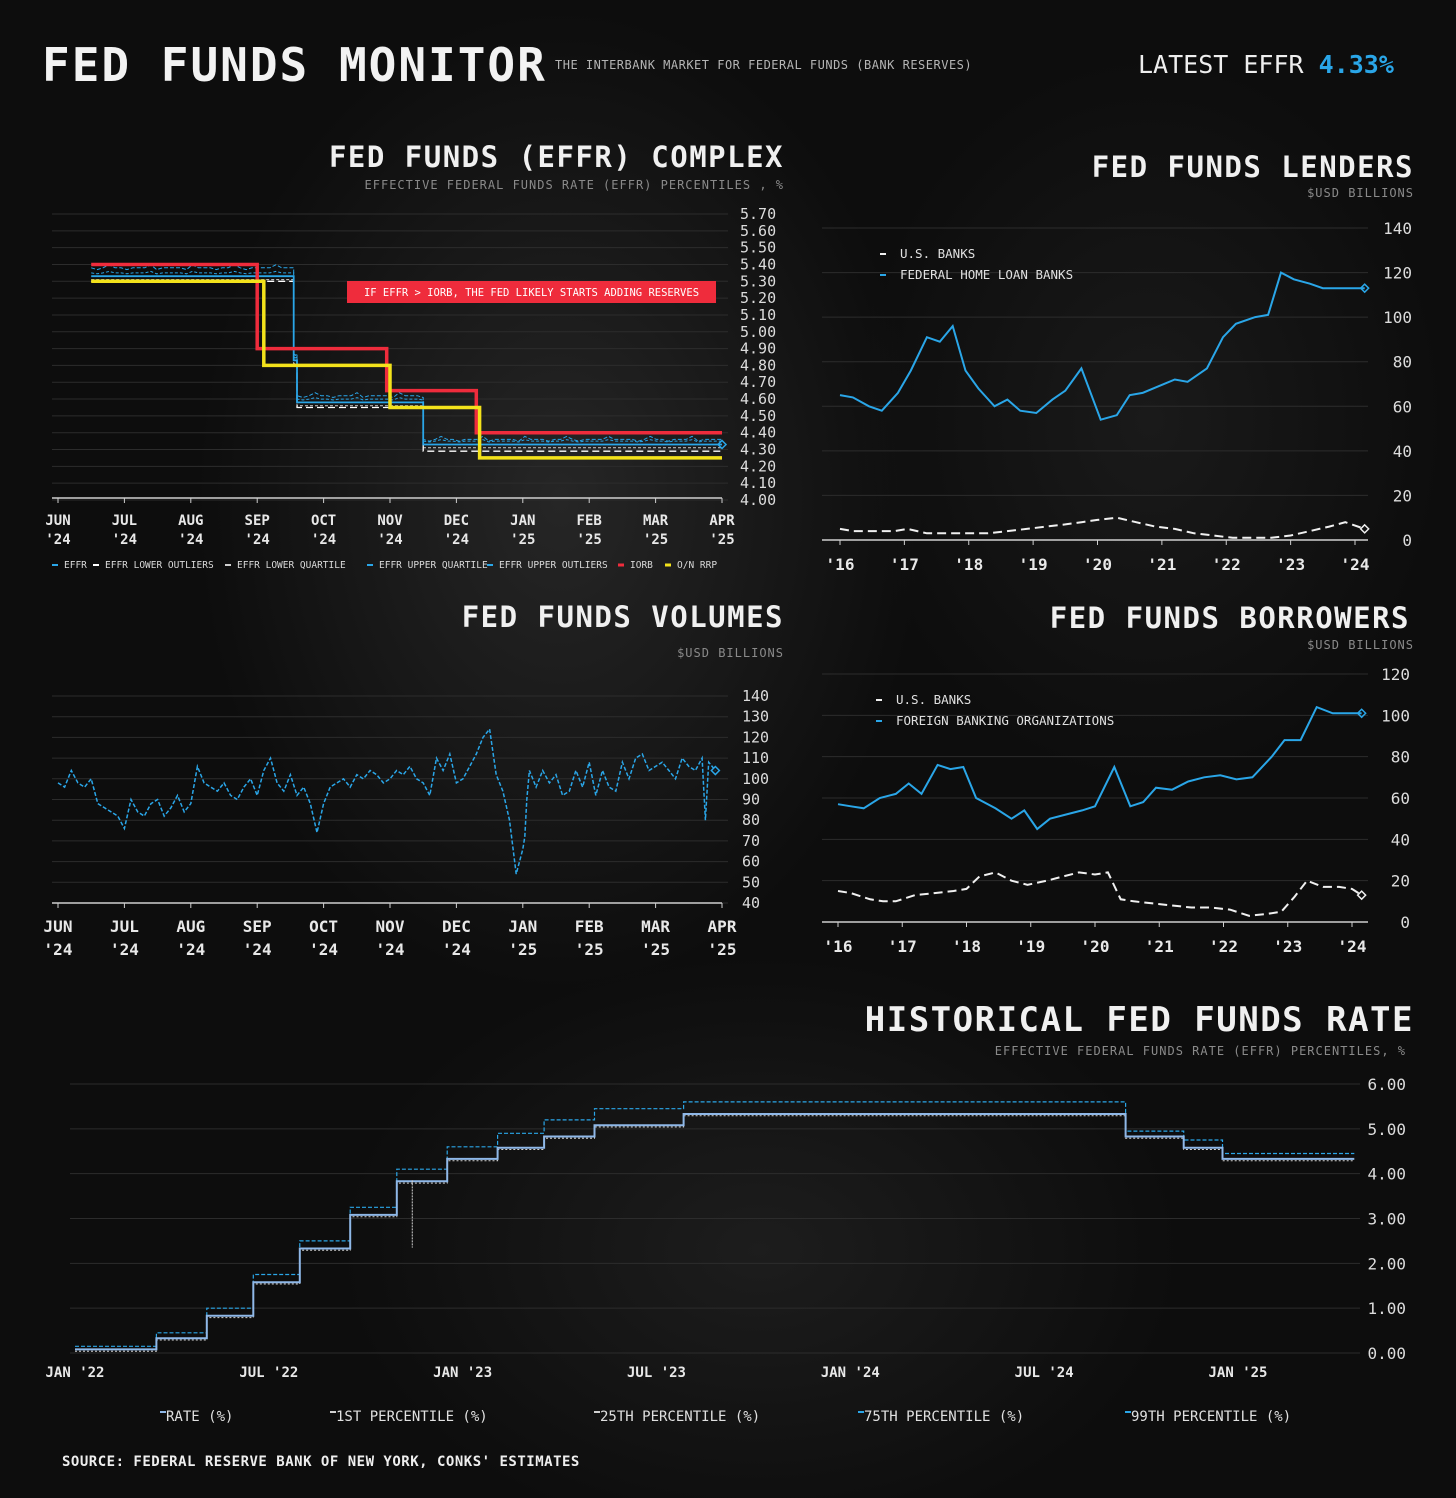 This screenshot has height=1498, width=1456. What do you see at coordinates (456, 521) in the screenshot?
I see `complex-x-tick-month: DEC` at bounding box center [456, 521].